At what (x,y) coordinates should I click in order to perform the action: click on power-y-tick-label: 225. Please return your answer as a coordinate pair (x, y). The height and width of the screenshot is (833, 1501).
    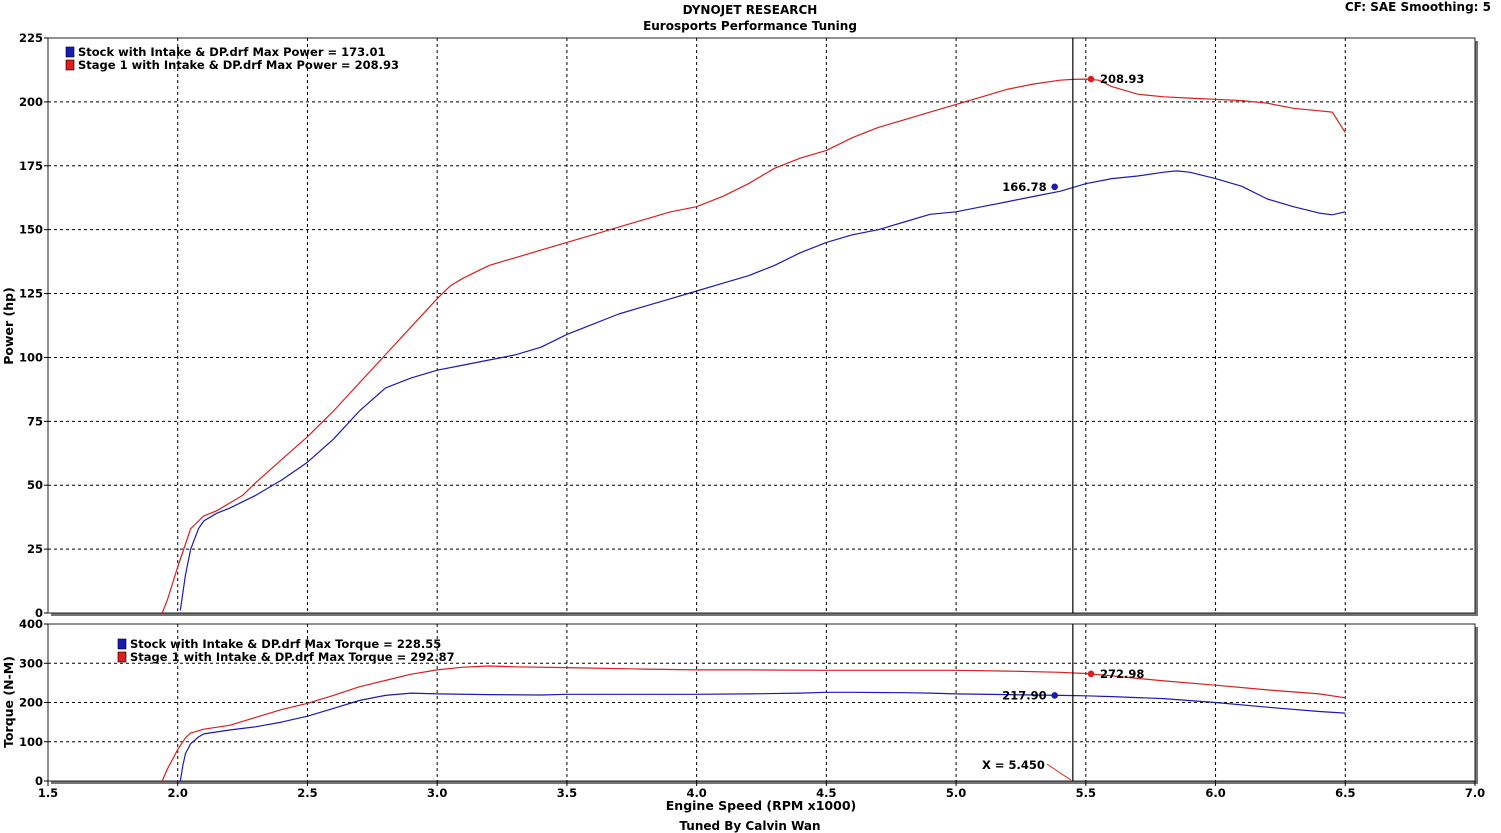
    Looking at the image, I should click on (31, 38).